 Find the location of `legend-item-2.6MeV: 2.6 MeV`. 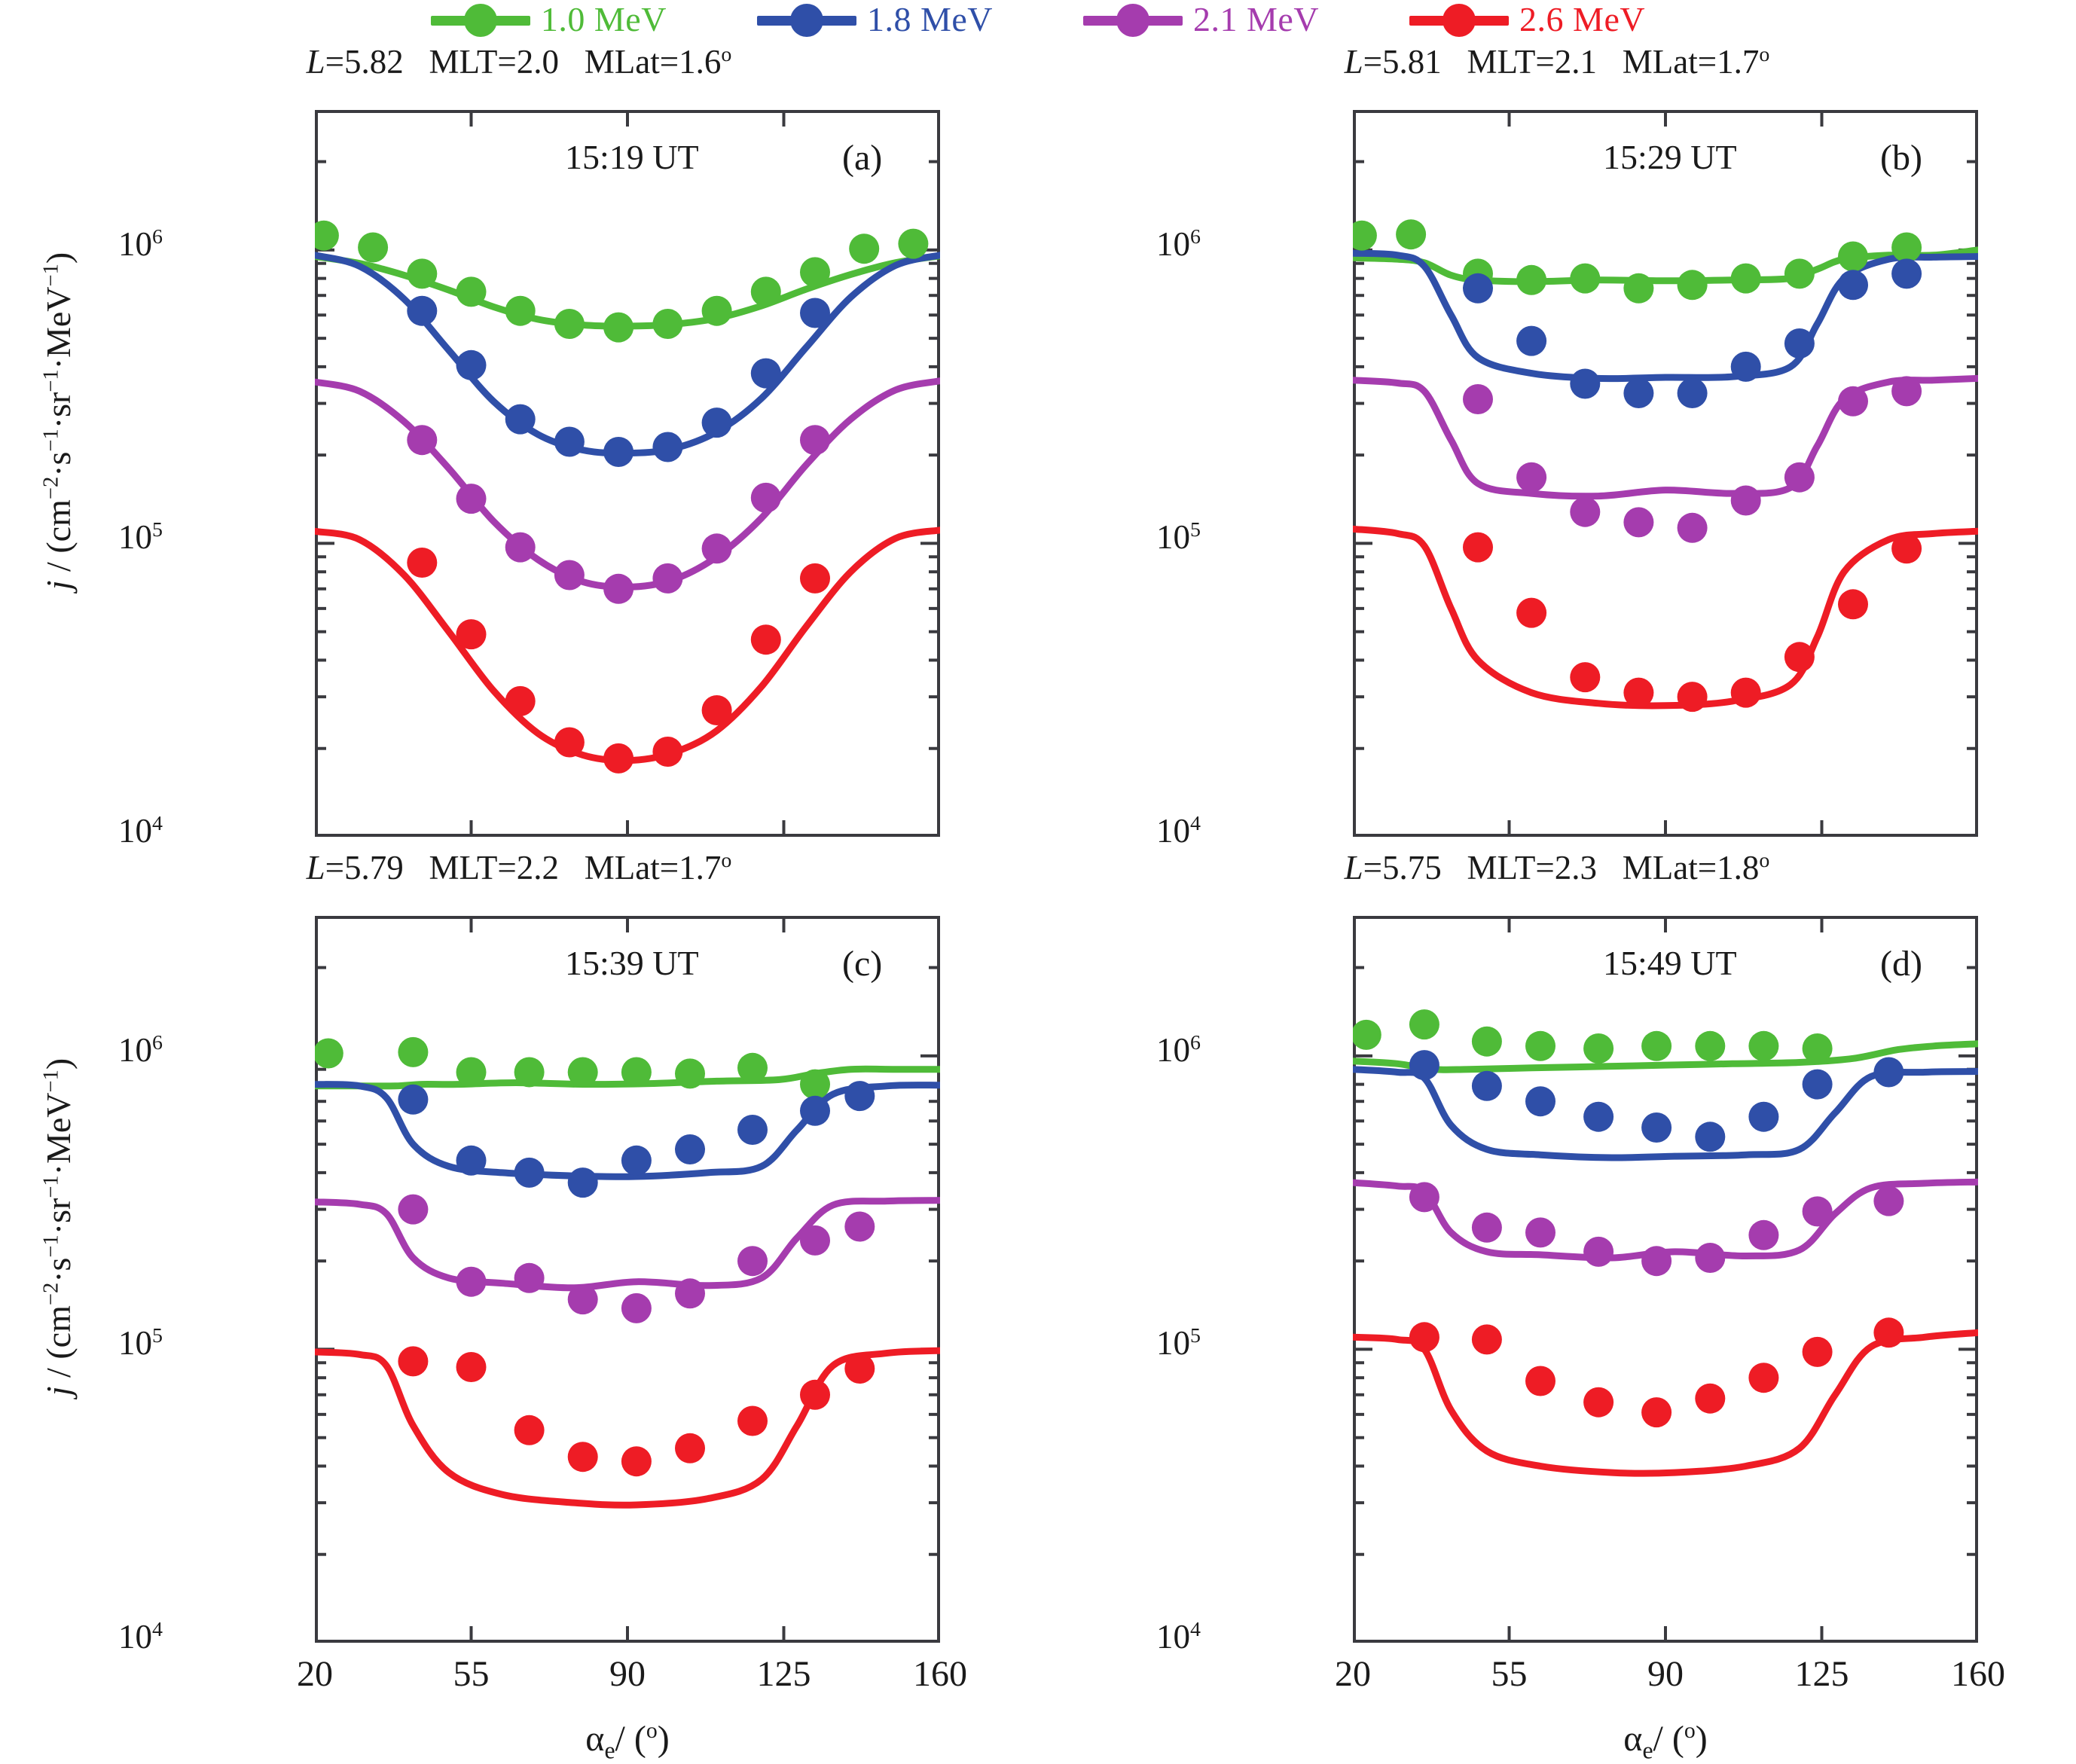

legend-item-2.6MeV: 2.6 MeV is located at coordinates (1527, 20).